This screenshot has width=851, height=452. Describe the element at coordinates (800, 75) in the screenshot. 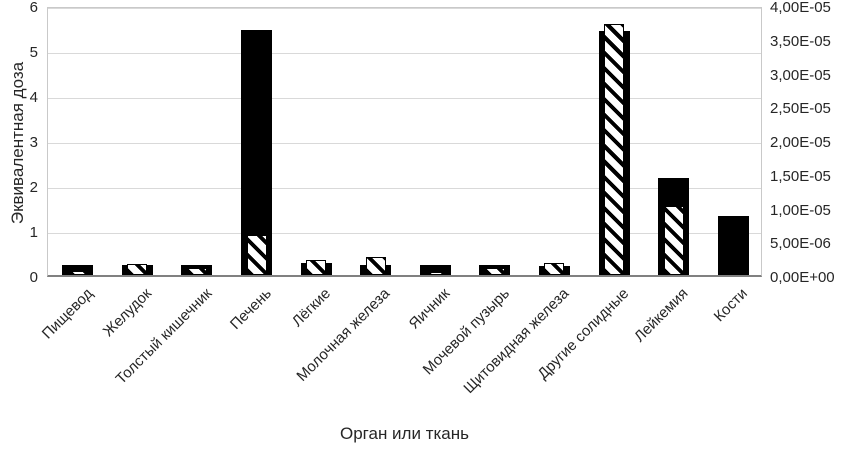

I see `y-axis-right-tick: 3,00E-05` at that location.